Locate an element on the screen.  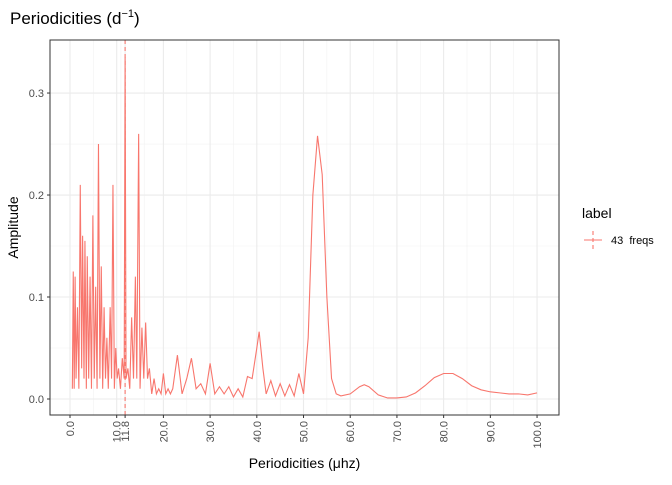
x-tick-label: 10.0 is located at coordinates (118, 431).